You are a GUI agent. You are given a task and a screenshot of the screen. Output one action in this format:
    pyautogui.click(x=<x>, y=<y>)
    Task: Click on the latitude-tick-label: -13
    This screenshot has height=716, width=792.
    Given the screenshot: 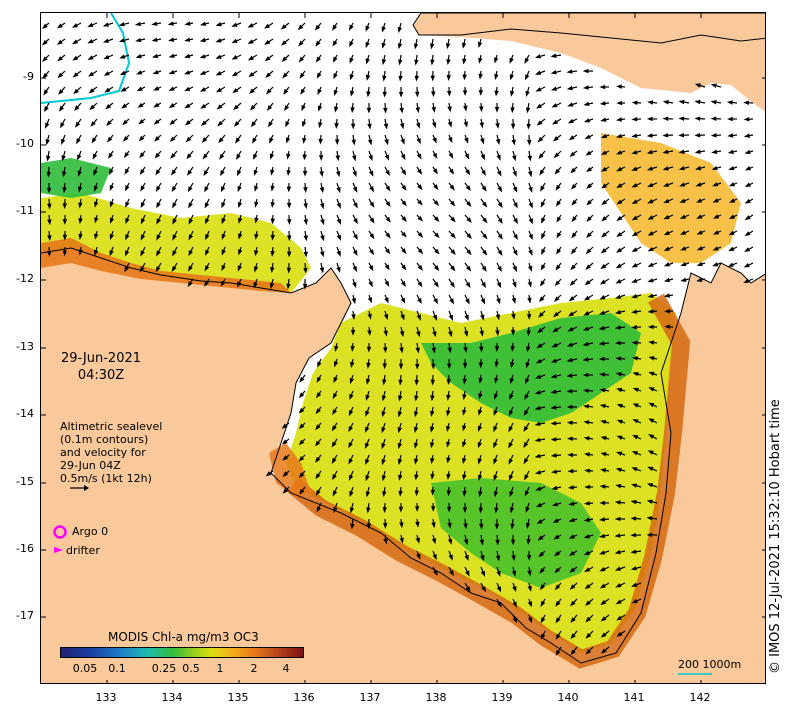 What is the action you would take?
    pyautogui.click(x=25, y=346)
    